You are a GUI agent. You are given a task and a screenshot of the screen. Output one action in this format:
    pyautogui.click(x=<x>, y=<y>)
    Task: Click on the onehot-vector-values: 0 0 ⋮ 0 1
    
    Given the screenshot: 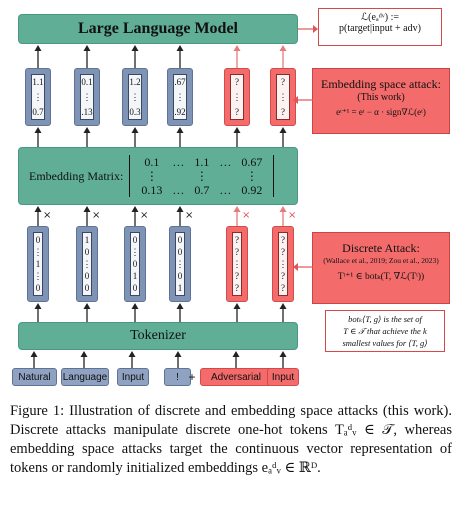 What is the action you would take?
    pyautogui.click(x=180, y=264)
    